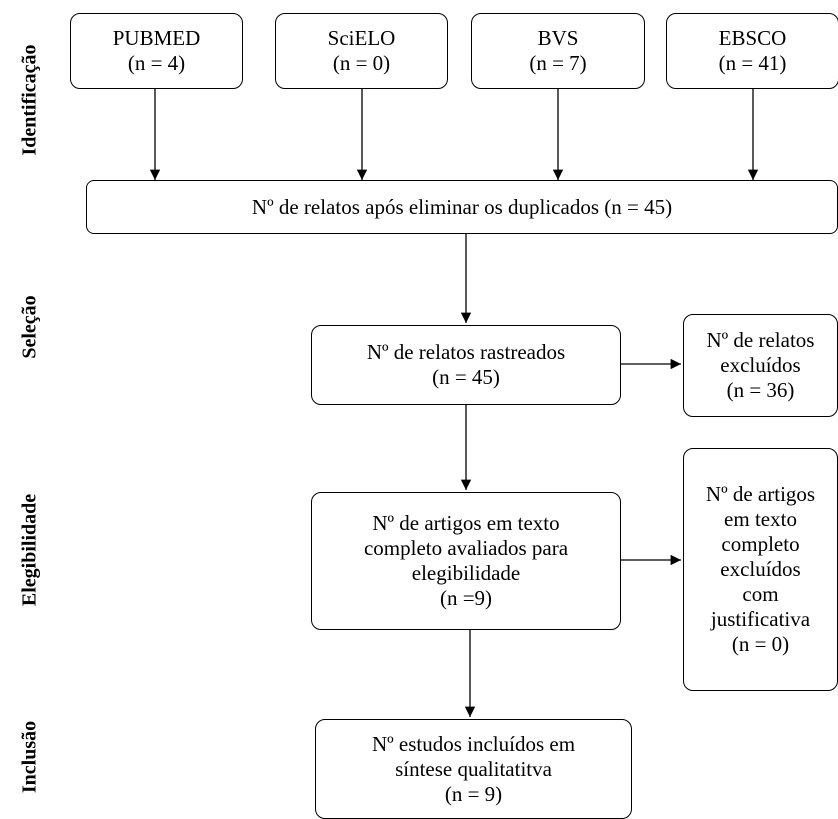 The width and height of the screenshot is (838, 819). Describe the element at coordinates (760, 644) in the screenshot. I see `excluded-fulltext-line-7: (n = 0)` at that location.